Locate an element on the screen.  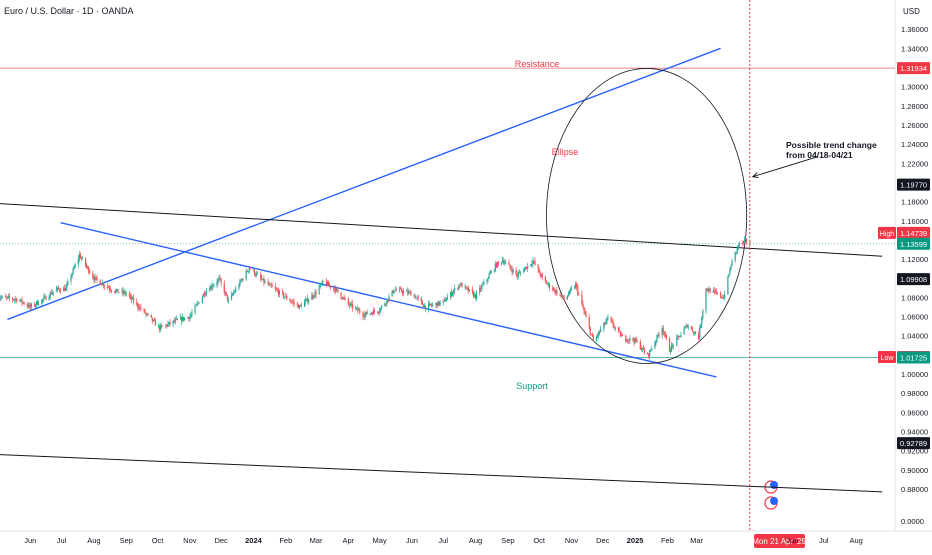
ellipse-drawing is located at coordinates (647, 216).